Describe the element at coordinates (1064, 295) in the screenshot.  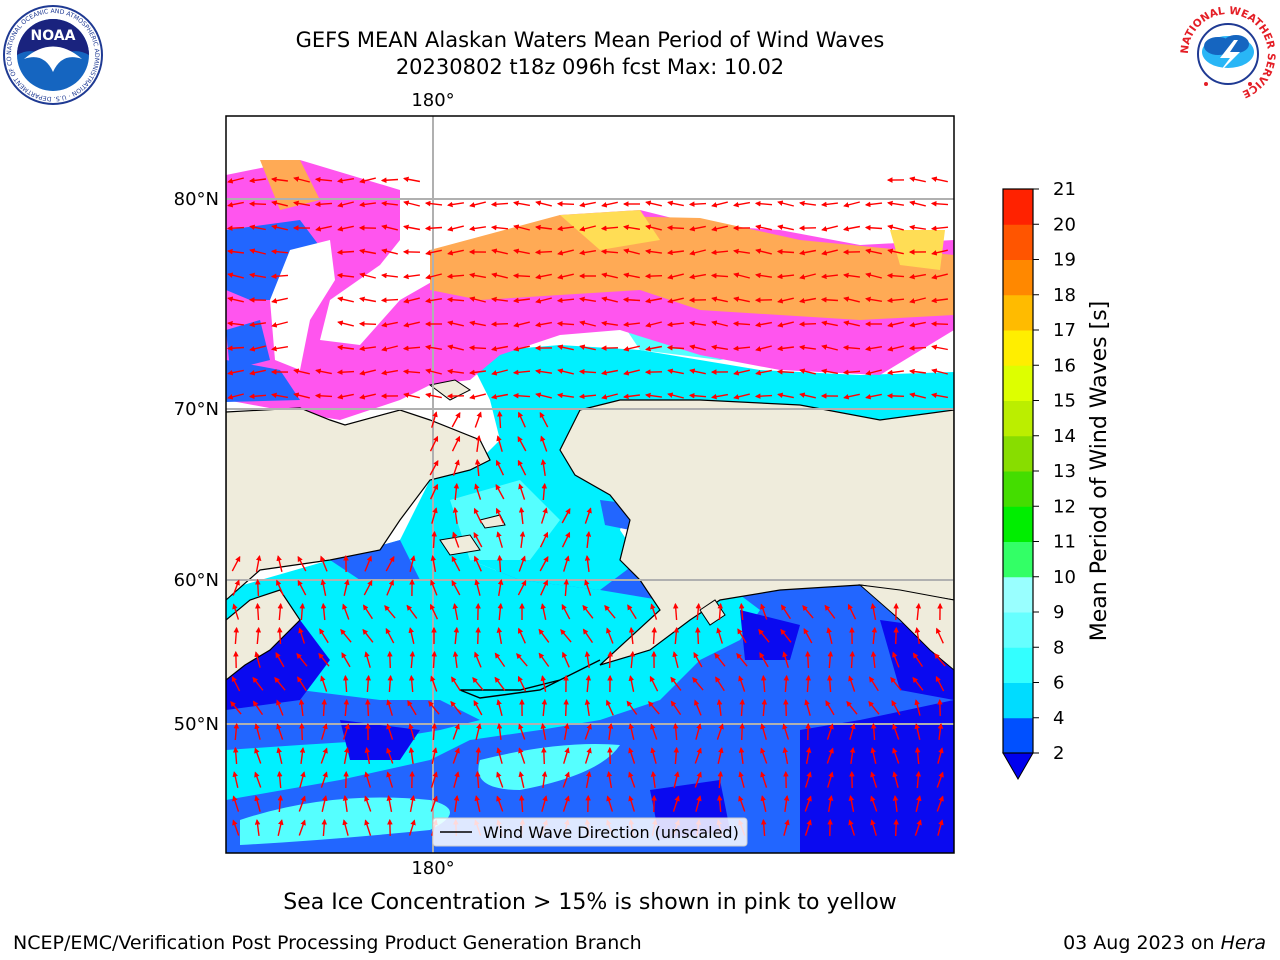
I see `colorbar-tick-label: 18` at that location.